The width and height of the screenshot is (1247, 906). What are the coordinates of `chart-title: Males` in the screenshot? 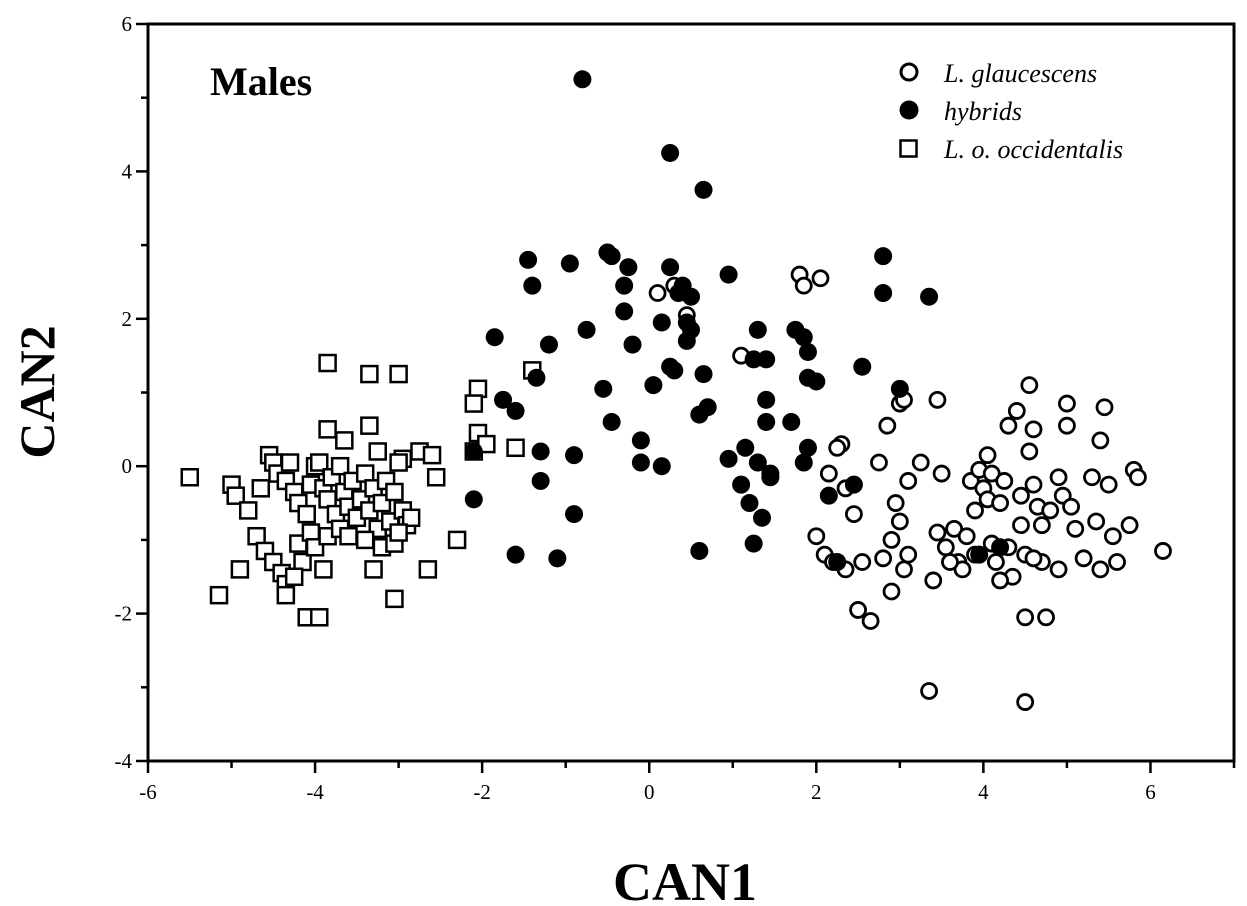 It's located at (261, 81).